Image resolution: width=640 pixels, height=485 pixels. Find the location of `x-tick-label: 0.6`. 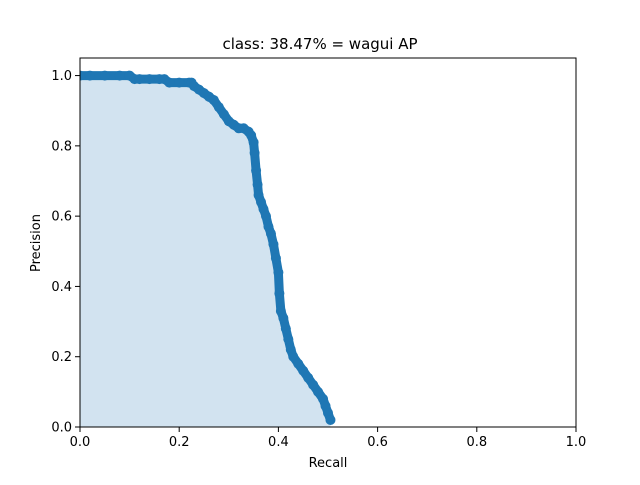

x-tick-label: 0.6 is located at coordinates (377, 442).